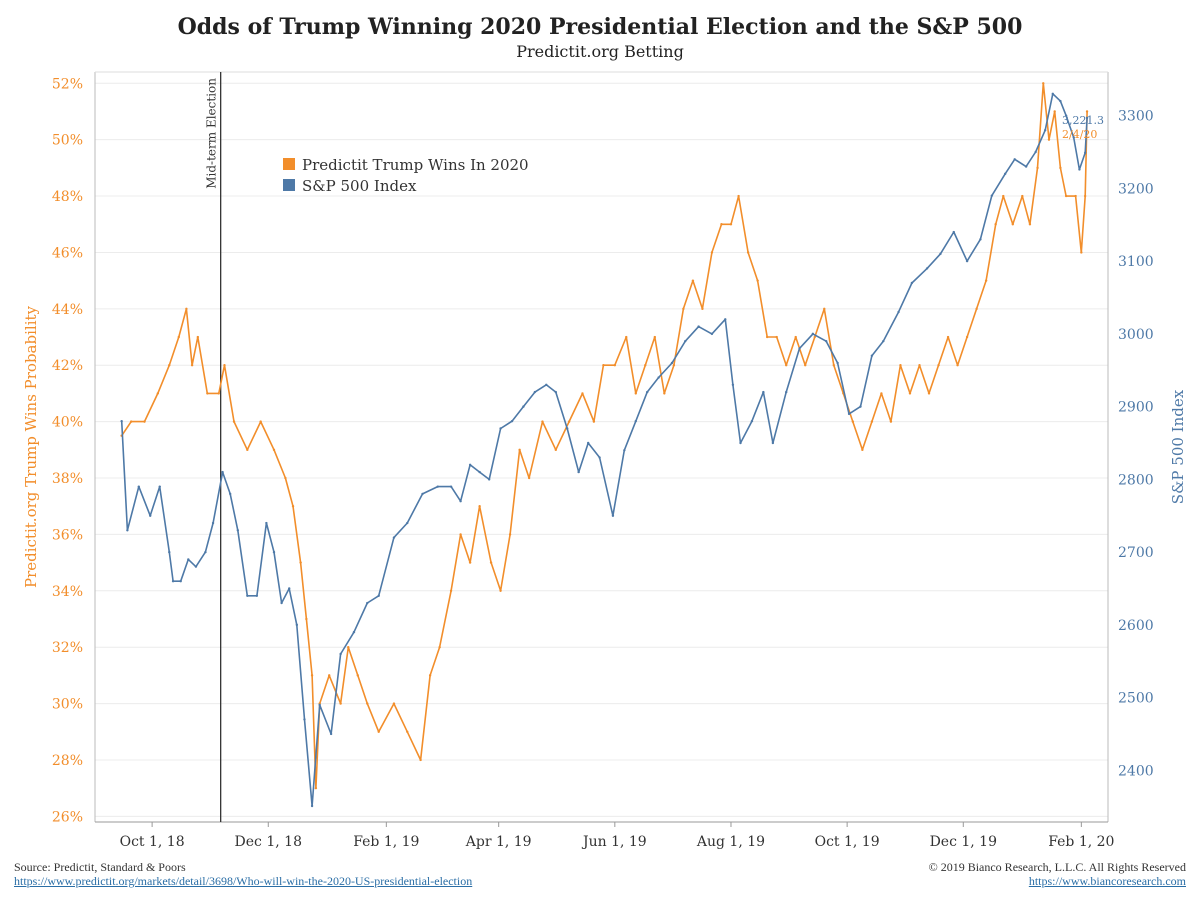  Describe the element at coordinates (67, 479) in the screenshot. I see `y-left-tick-label: 38%` at that location.